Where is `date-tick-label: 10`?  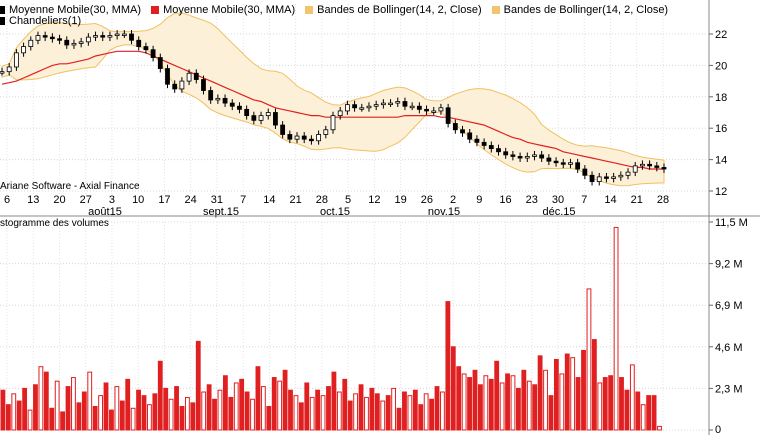 date-tick-label: 10 is located at coordinates (138, 200).